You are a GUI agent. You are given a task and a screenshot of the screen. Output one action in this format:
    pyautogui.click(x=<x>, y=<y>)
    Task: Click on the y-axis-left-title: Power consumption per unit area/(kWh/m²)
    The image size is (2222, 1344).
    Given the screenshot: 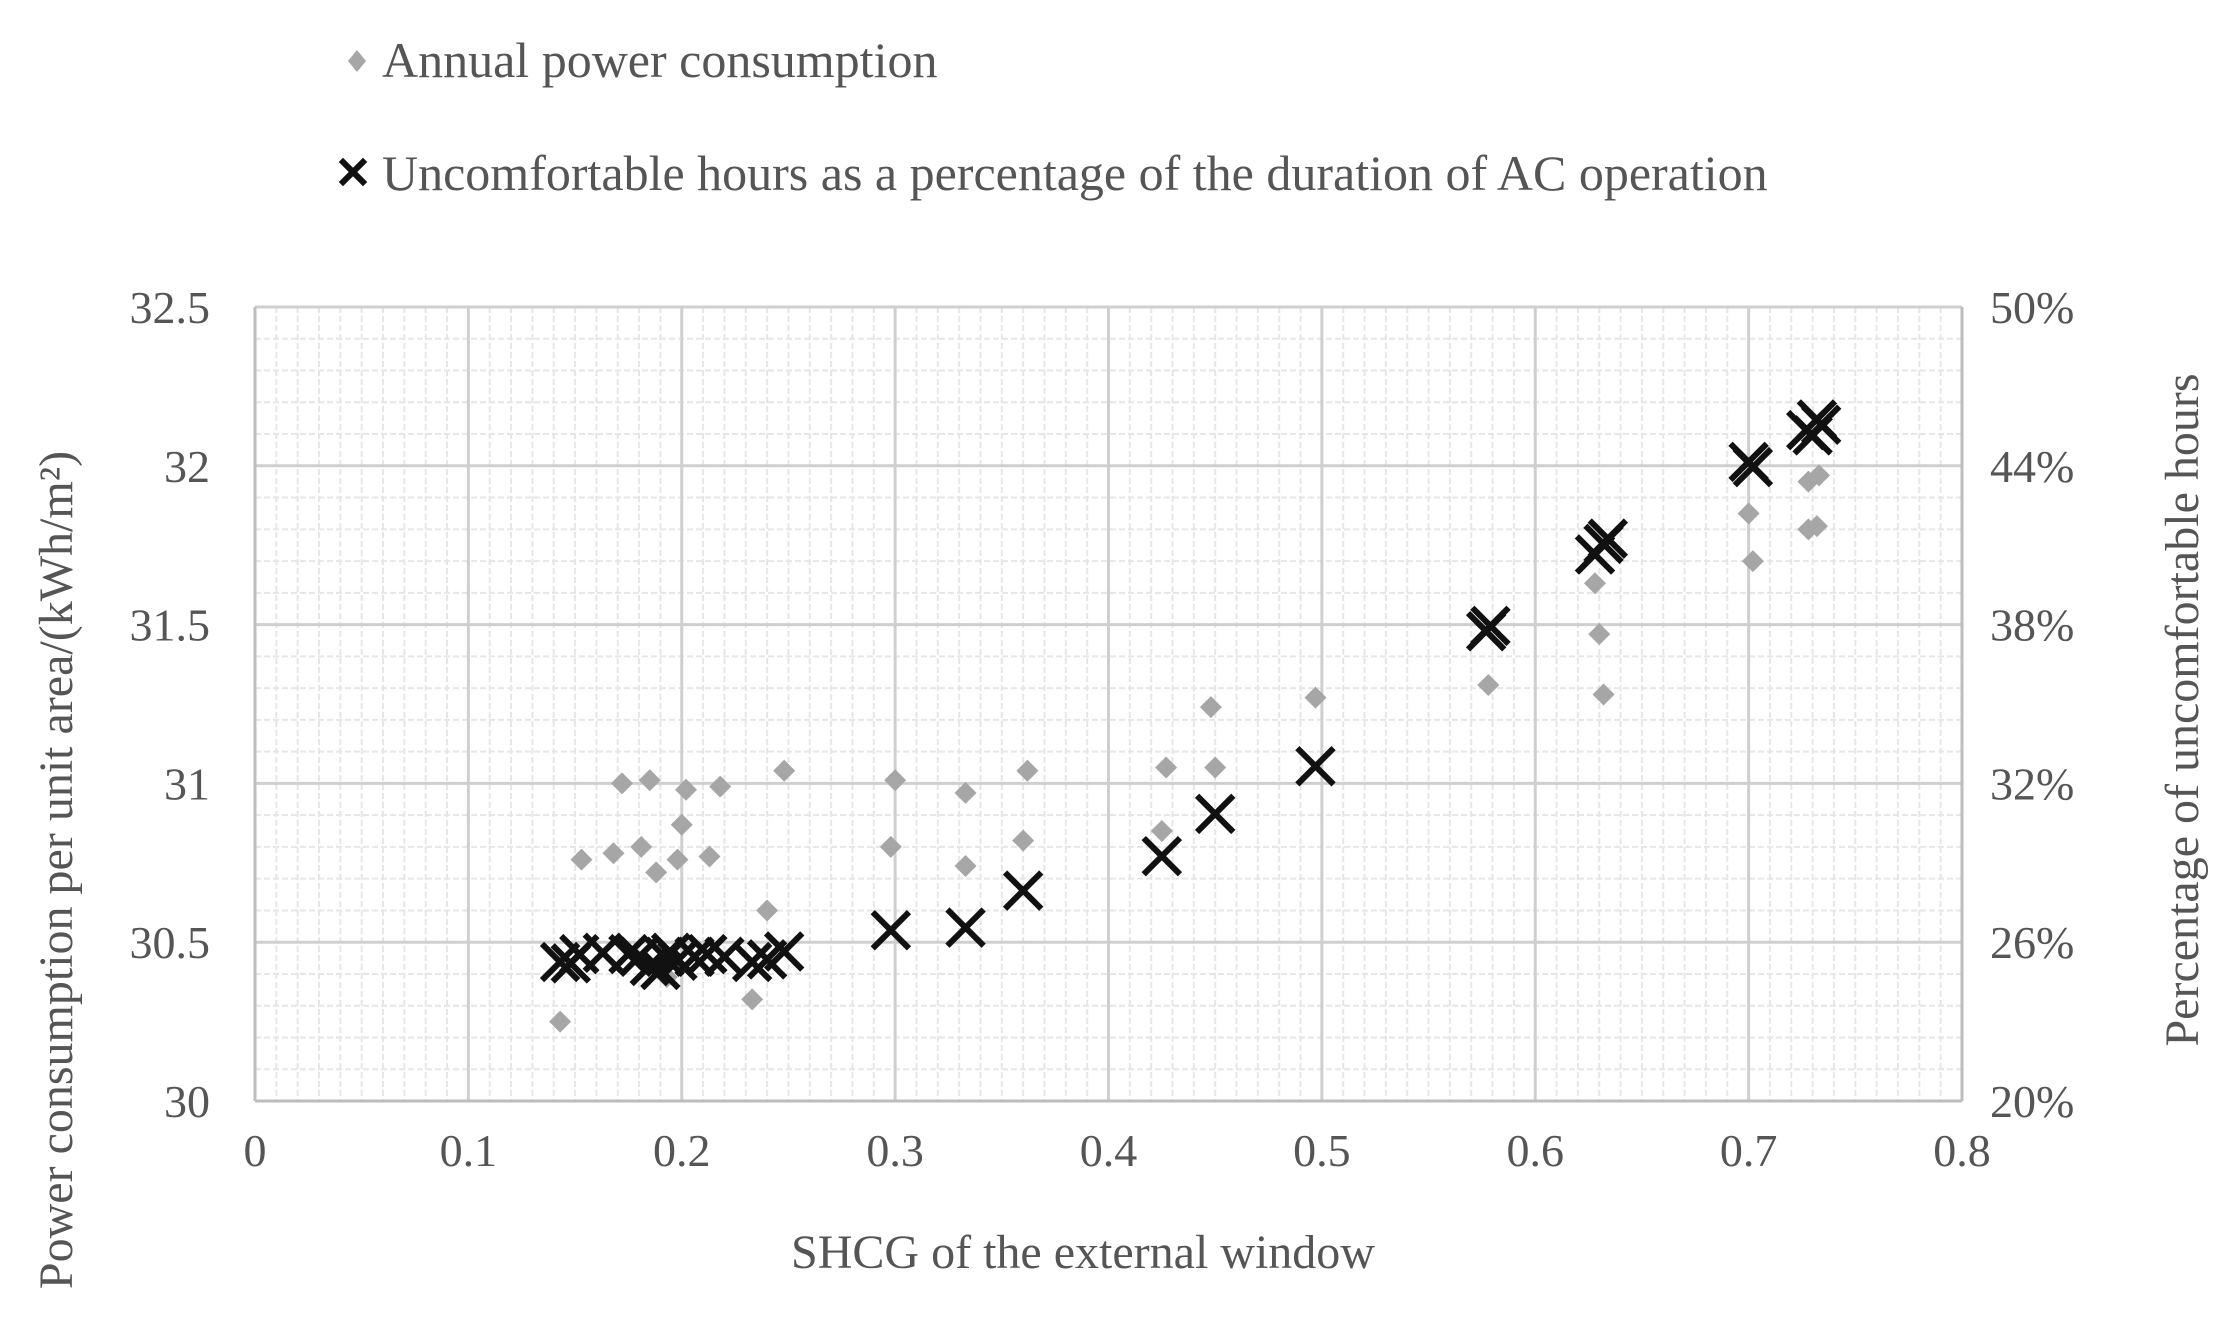 What is the action you would take?
    pyautogui.click(x=56, y=870)
    